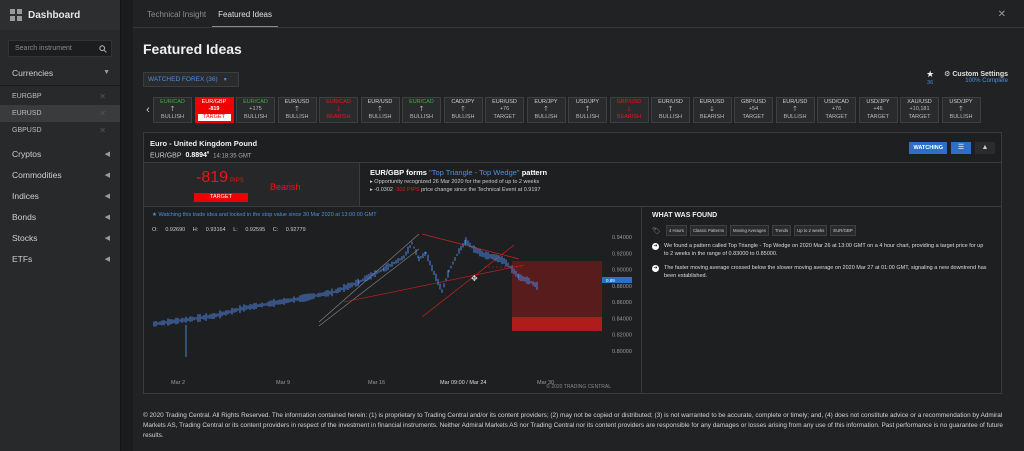 The width and height of the screenshot is (1024, 451). Describe the element at coordinates (60, 72) in the screenshot. I see `sidebar-section-currencies: Currencies ▼` at that location.